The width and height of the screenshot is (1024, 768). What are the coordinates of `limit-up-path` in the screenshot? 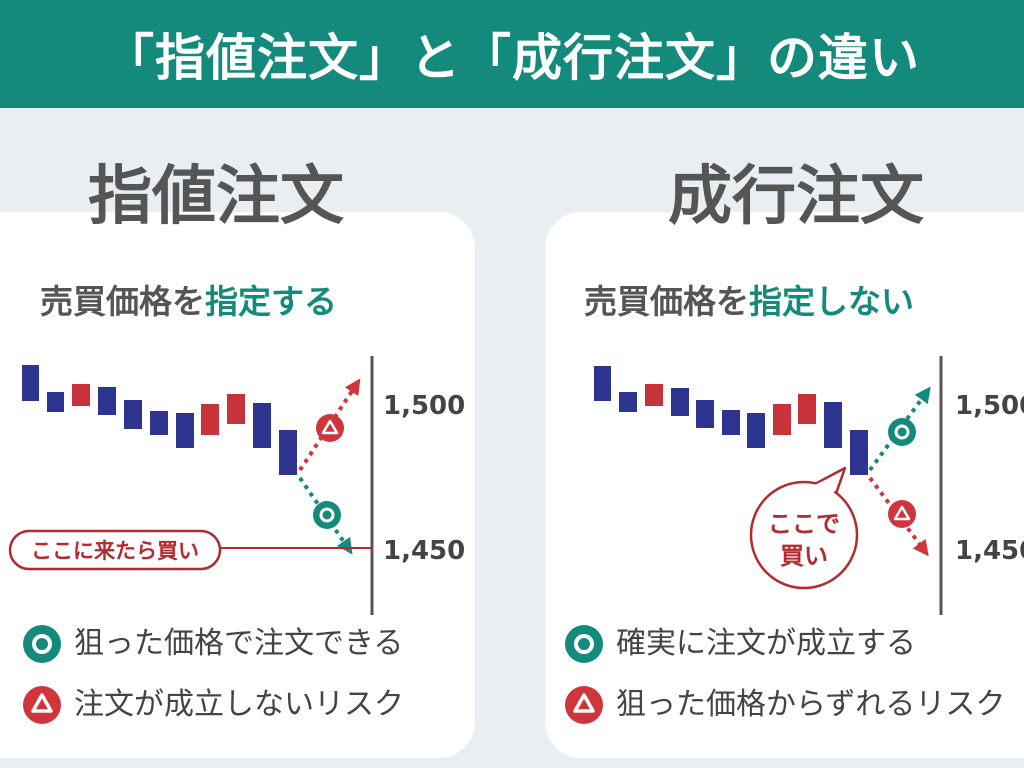 It's located at (329, 425).